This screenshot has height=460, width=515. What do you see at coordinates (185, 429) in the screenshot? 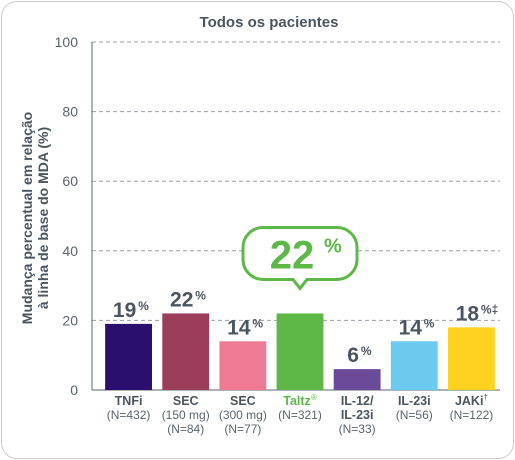
I see `x-tick-sublabel: (N=84)` at bounding box center [185, 429].